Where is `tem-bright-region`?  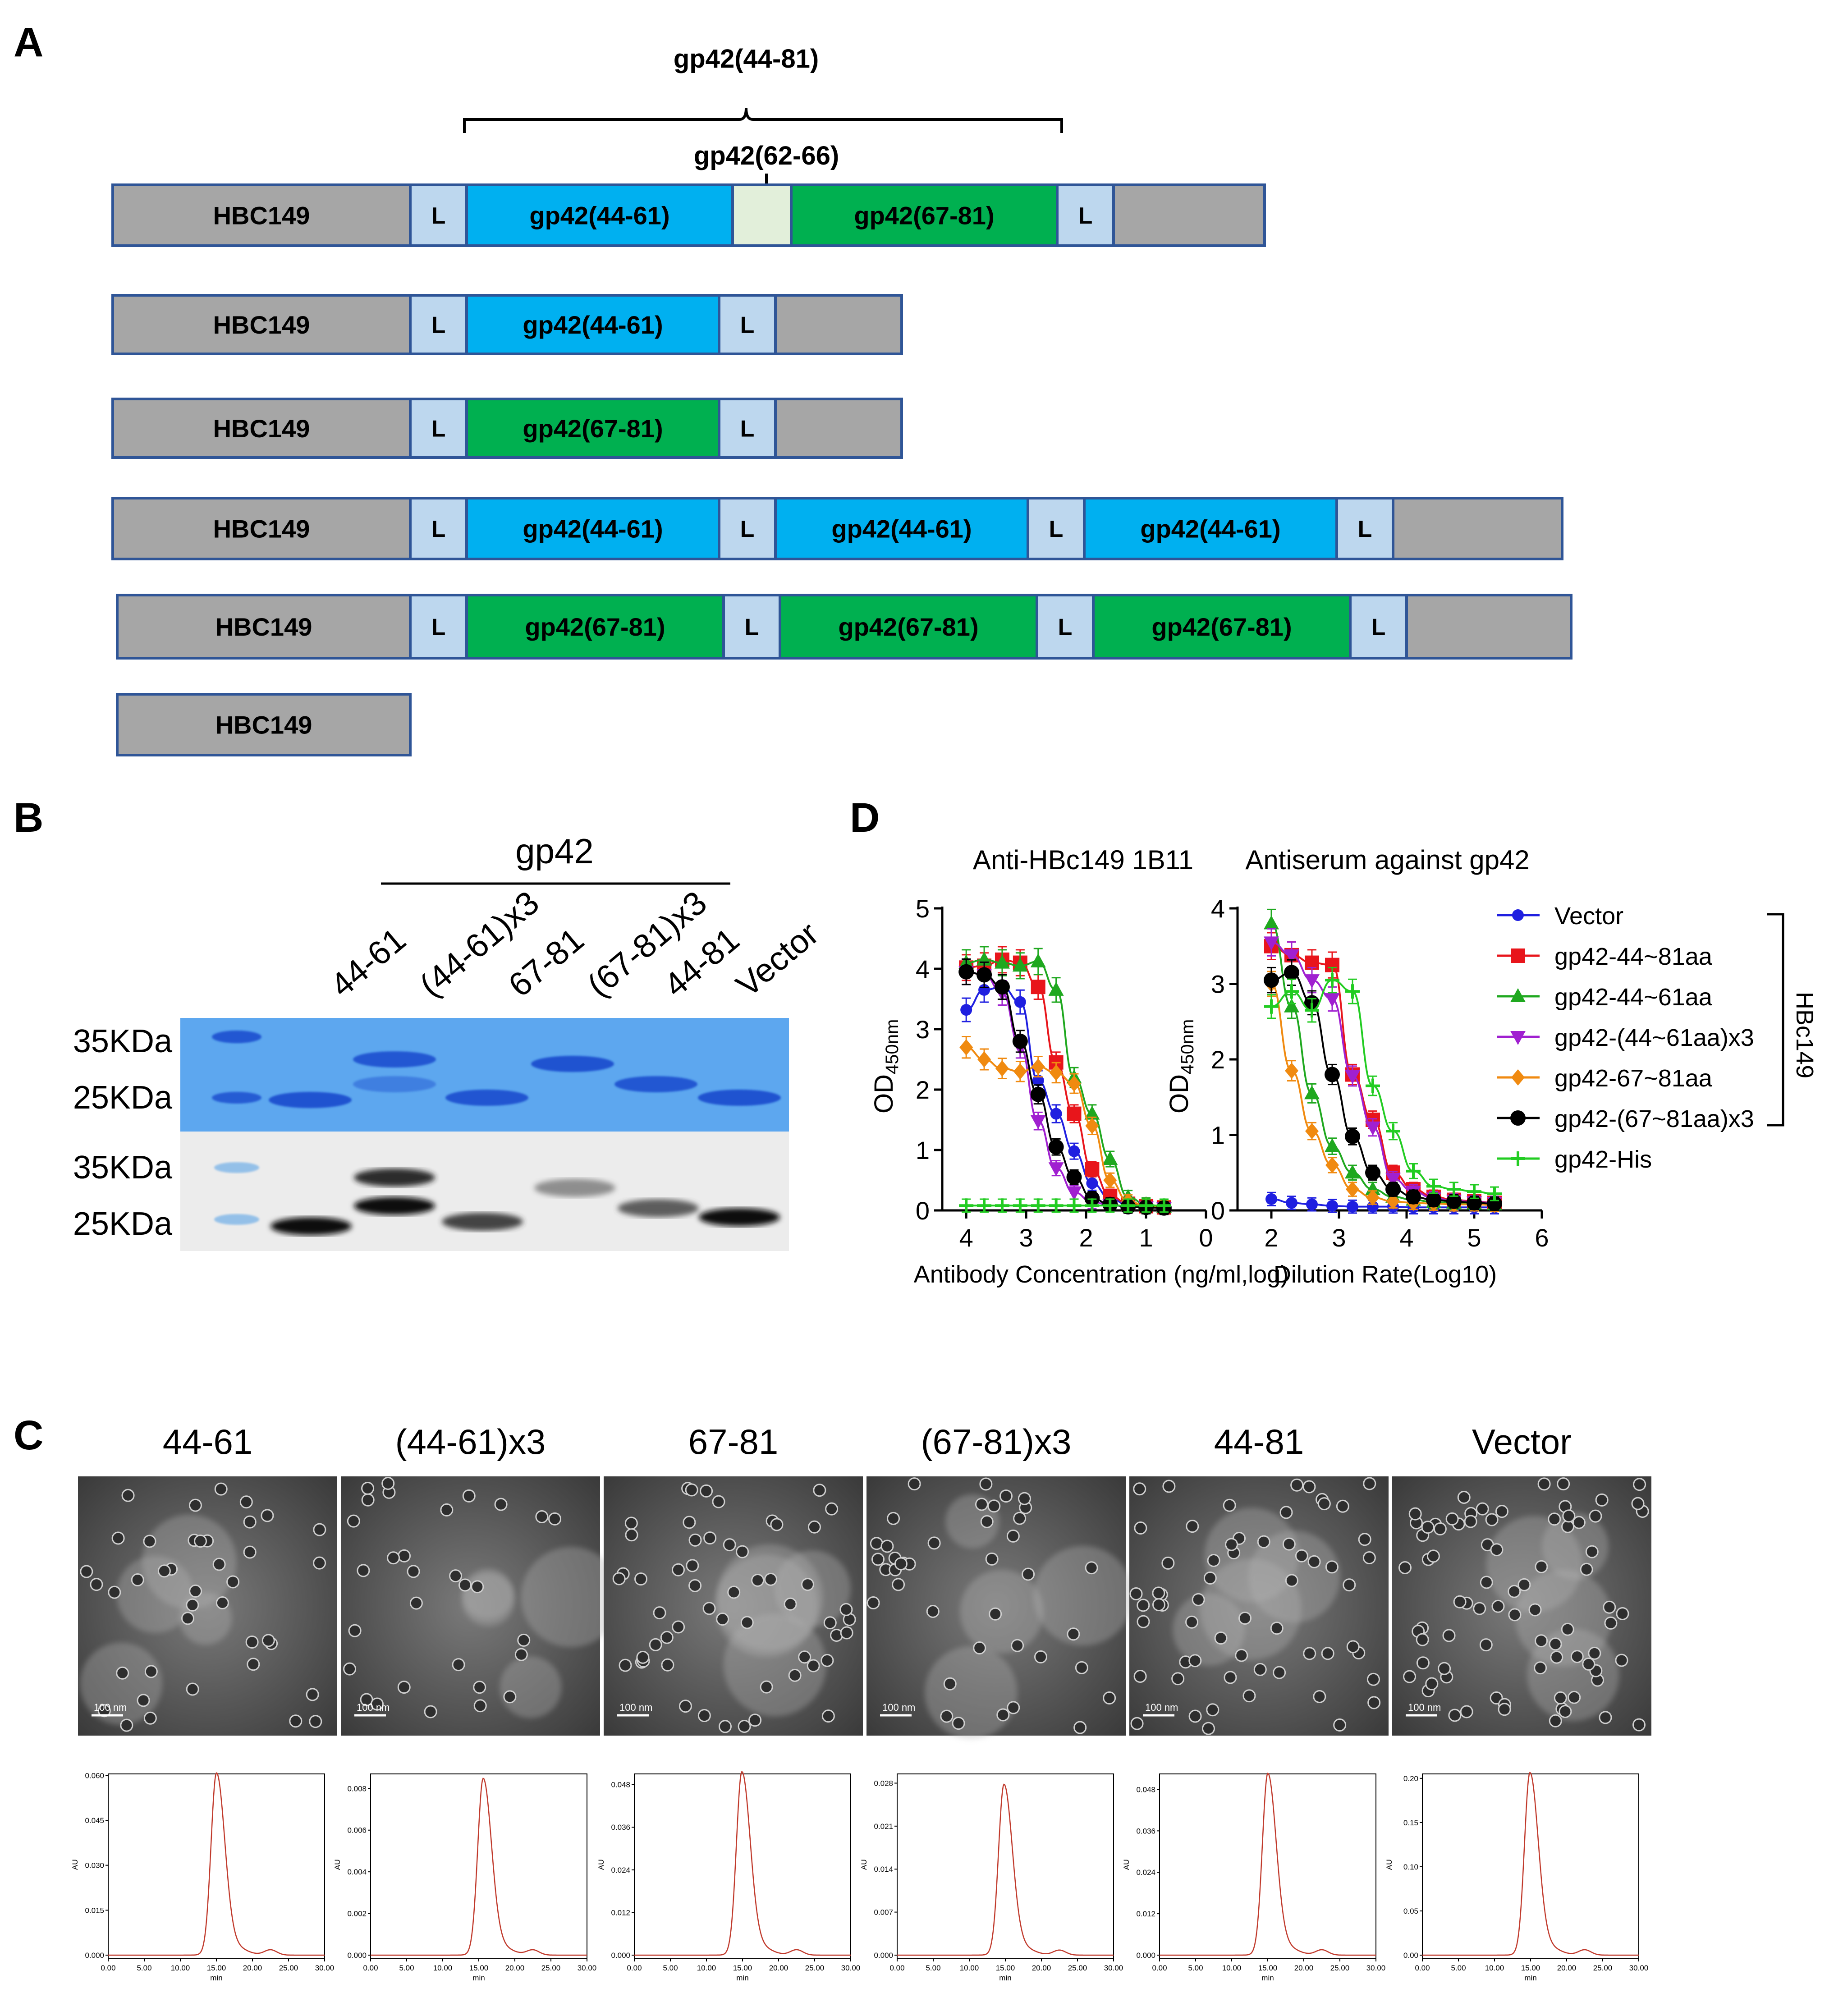 tem-bright-region is located at coordinates (1083, 1596).